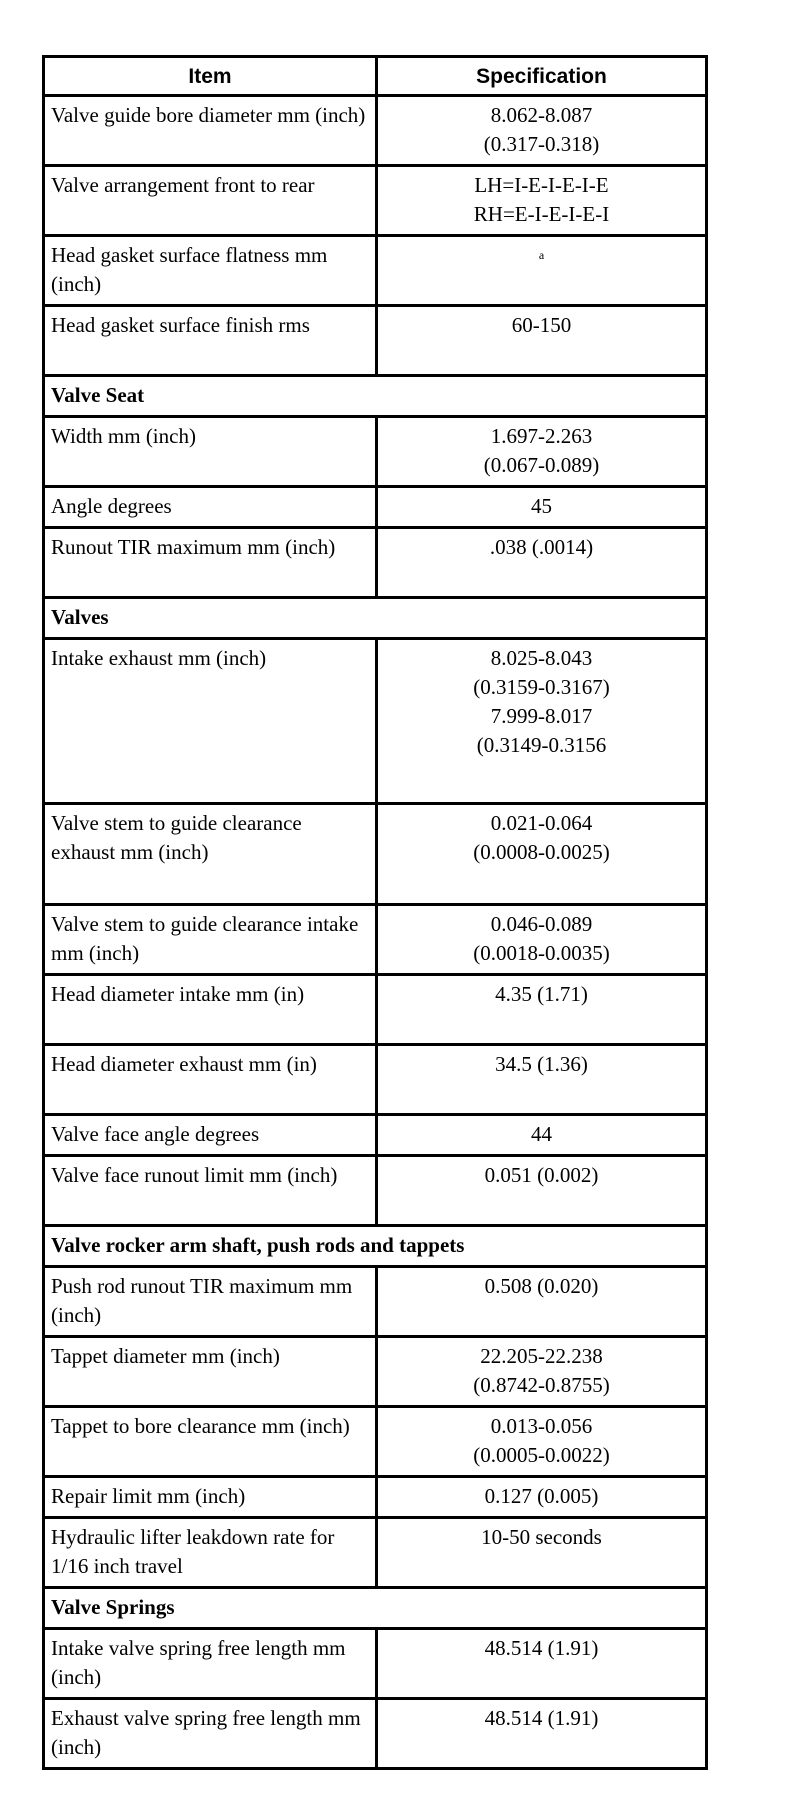 Image resolution: width=800 pixels, height=1816 pixels. What do you see at coordinates (210, 270) in the screenshot?
I see `item-cell: Head gasket surface flatness mm (inch)` at bounding box center [210, 270].